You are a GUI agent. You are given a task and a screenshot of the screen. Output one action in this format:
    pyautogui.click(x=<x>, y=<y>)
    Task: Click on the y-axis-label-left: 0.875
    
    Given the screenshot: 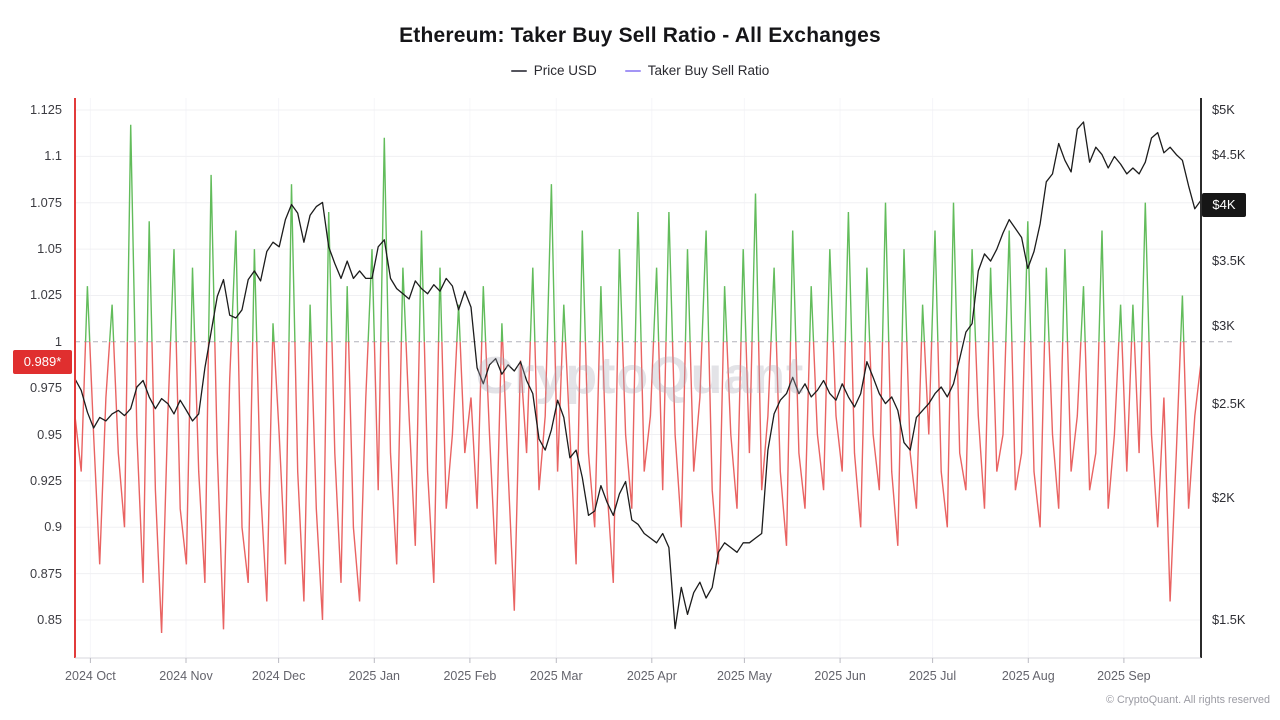 What is the action you would take?
    pyautogui.click(x=45, y=573)
    